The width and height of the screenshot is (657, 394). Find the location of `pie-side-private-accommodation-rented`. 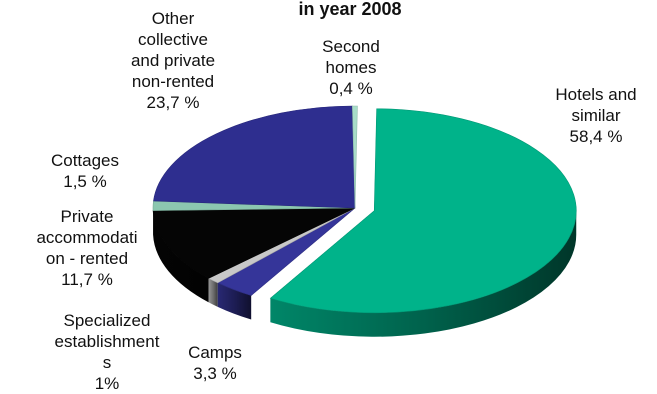

pie-side-private-accommodation-rented is located at coordinates (181, 256).